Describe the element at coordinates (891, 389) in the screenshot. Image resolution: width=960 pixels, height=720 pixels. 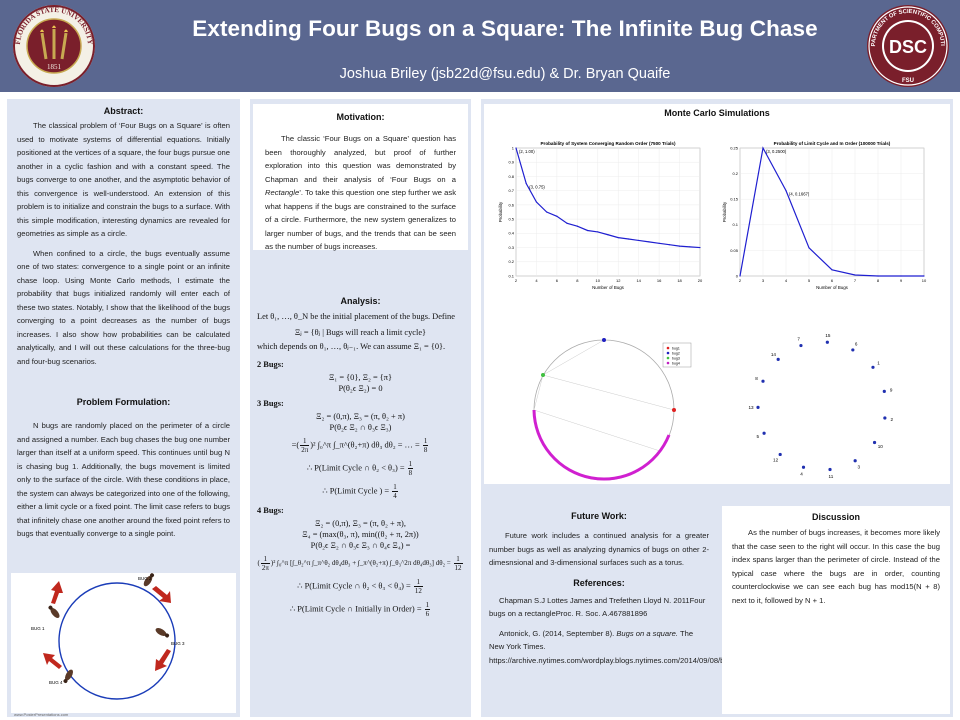
I see `order-label: 9` at that location.